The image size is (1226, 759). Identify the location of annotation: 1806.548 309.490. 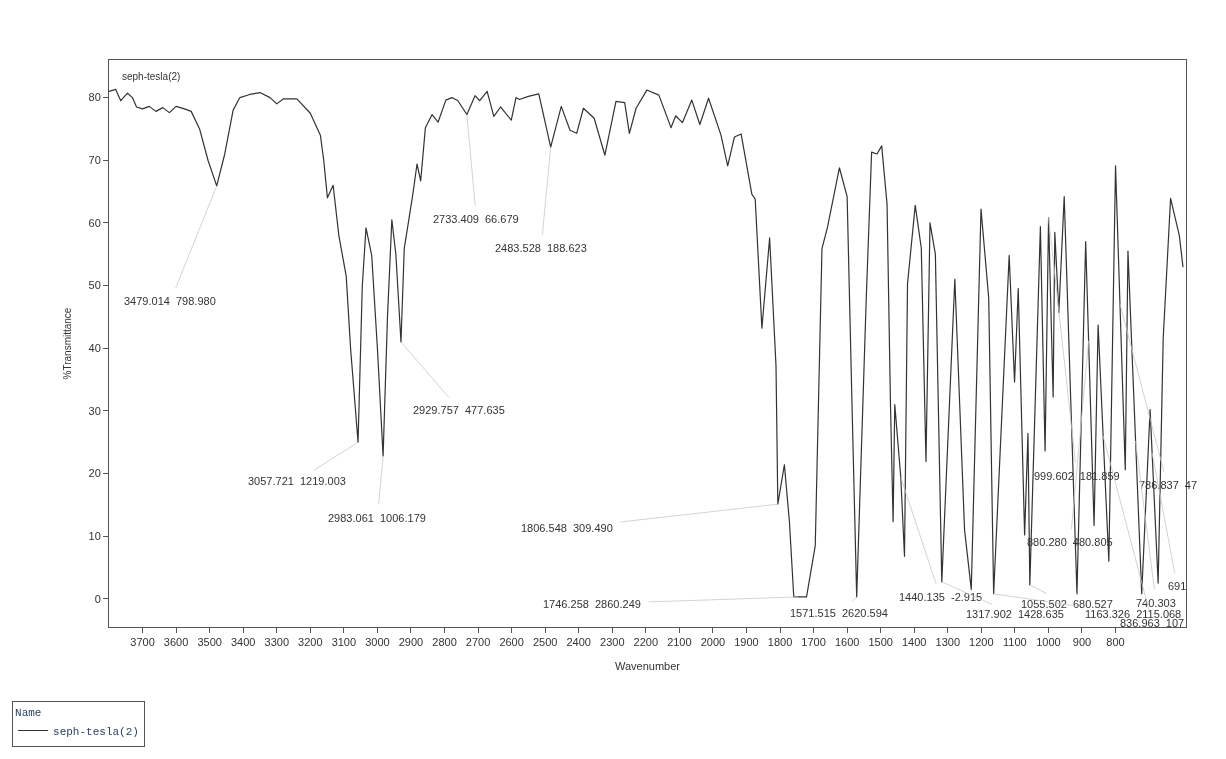
(567, 528).